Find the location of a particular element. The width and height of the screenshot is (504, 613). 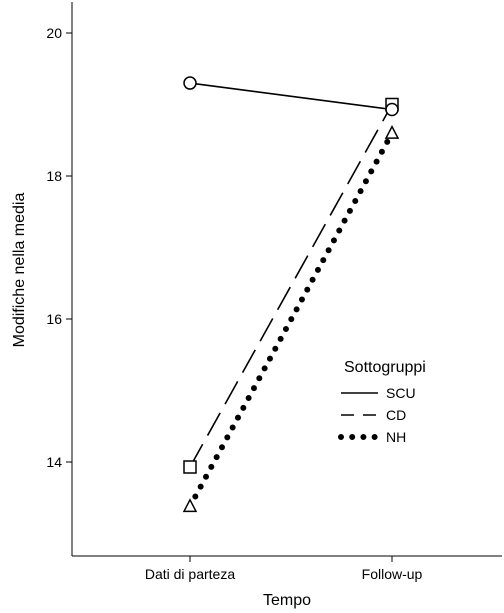

x-tick-label: Follow-up is located at coordinates (392, 574).